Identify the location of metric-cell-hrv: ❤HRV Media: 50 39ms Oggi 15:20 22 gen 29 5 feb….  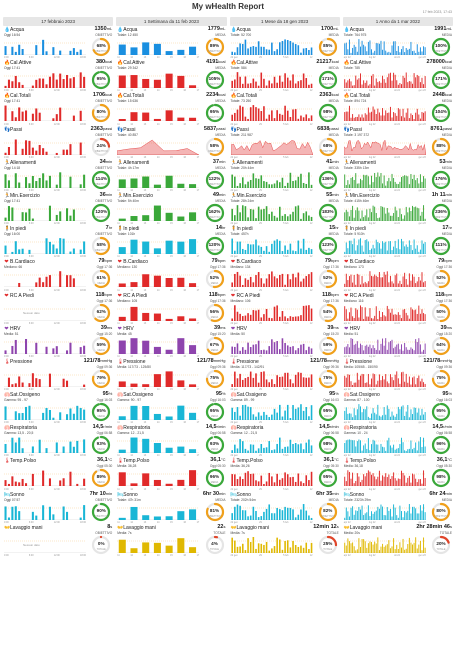
(285, 341).